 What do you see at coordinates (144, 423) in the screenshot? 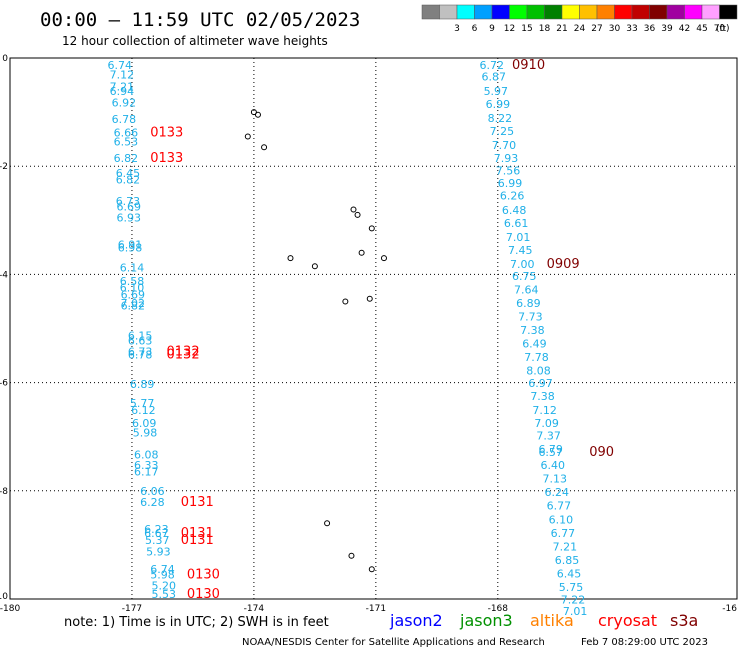
I see `wave-height-value: 6.09` at bounding box center [144, 423].